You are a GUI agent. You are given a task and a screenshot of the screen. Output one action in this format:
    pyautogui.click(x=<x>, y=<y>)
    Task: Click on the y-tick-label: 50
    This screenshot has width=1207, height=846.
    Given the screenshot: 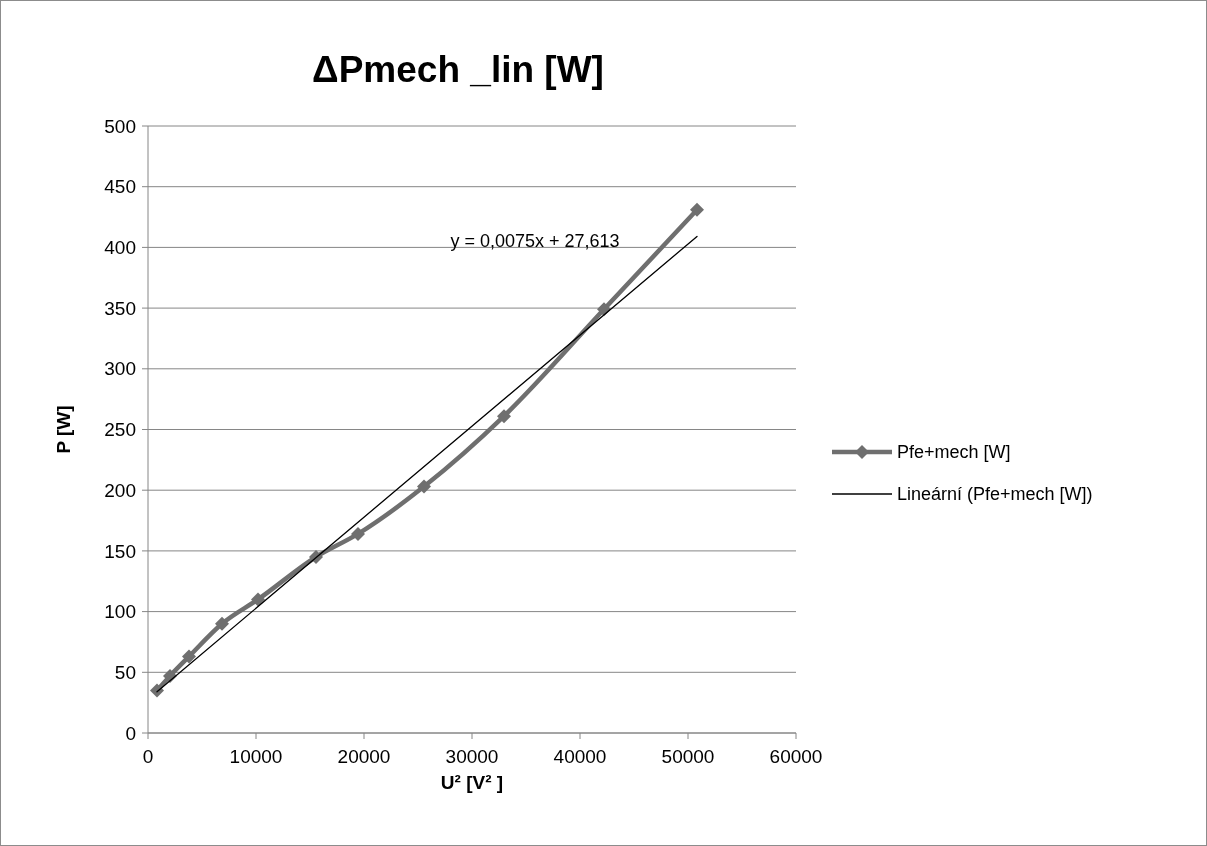 What is the action you would take?
    pyautogui.click(x=125, y=672)
    